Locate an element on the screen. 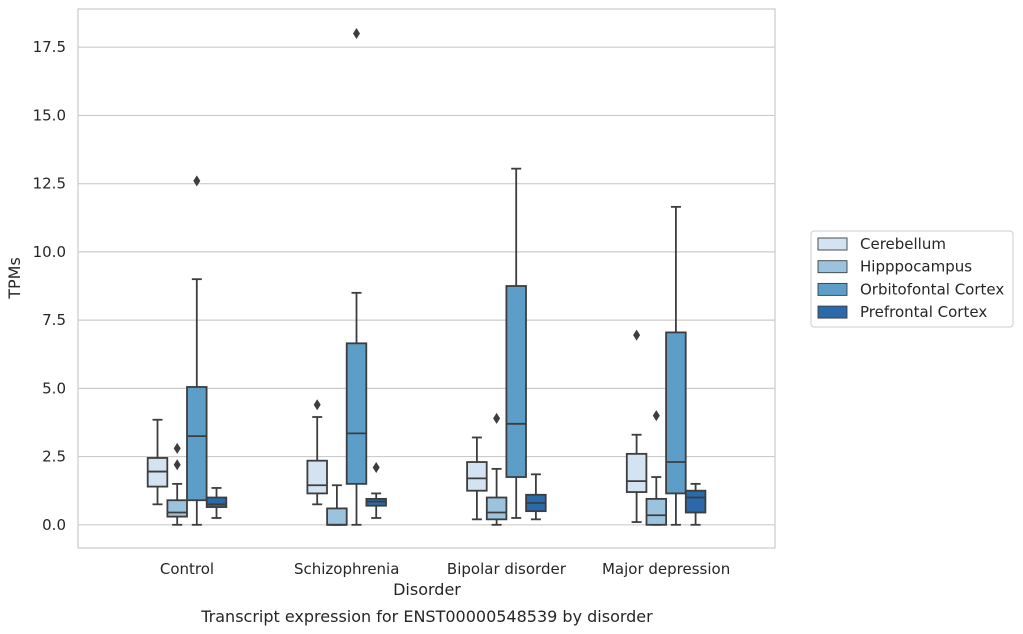  y-tick-label: 2.5 is located at coordinates (54, 457).